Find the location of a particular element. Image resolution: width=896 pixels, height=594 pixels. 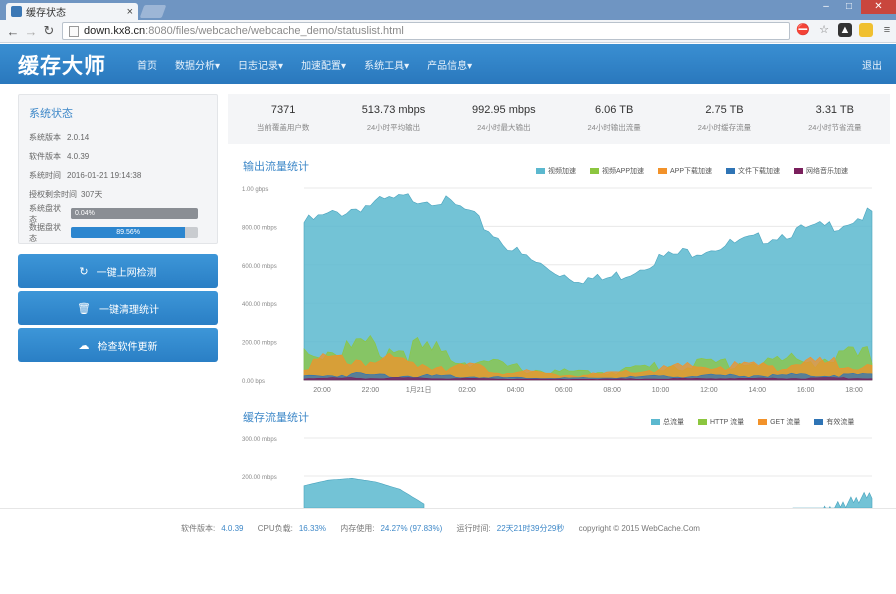

network-check-button: ↻ 一键上网检测 is located at coordinates (118, 271).